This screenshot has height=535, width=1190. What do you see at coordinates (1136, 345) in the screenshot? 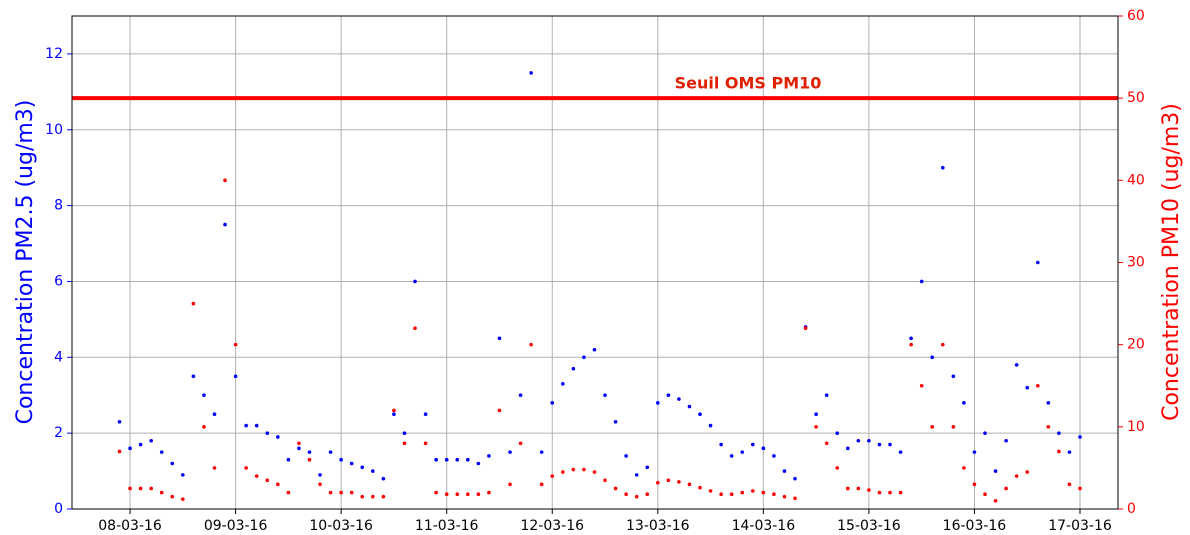
I see `y2-tick-label: 20` at bounding box center [1136, 345].